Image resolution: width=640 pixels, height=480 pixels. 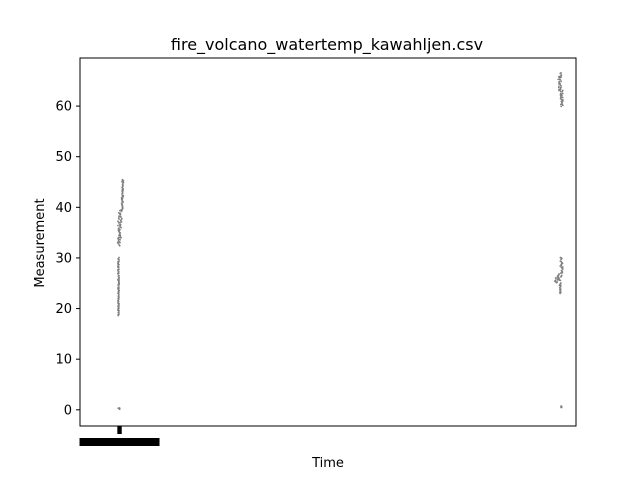 What do you see at coordinates (68, 410) in the screenshot?
I see `y-tick-label: 0` at bounding box center [68, 410].